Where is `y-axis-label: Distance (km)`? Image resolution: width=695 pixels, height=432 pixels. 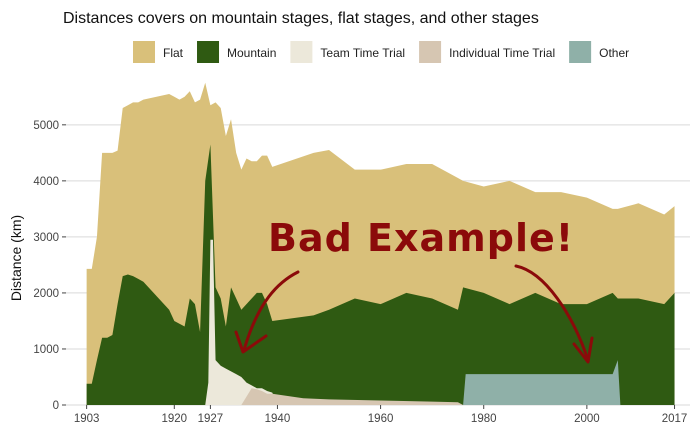
y-axis-label: Distance (km) is located at coordinates (16, 258).